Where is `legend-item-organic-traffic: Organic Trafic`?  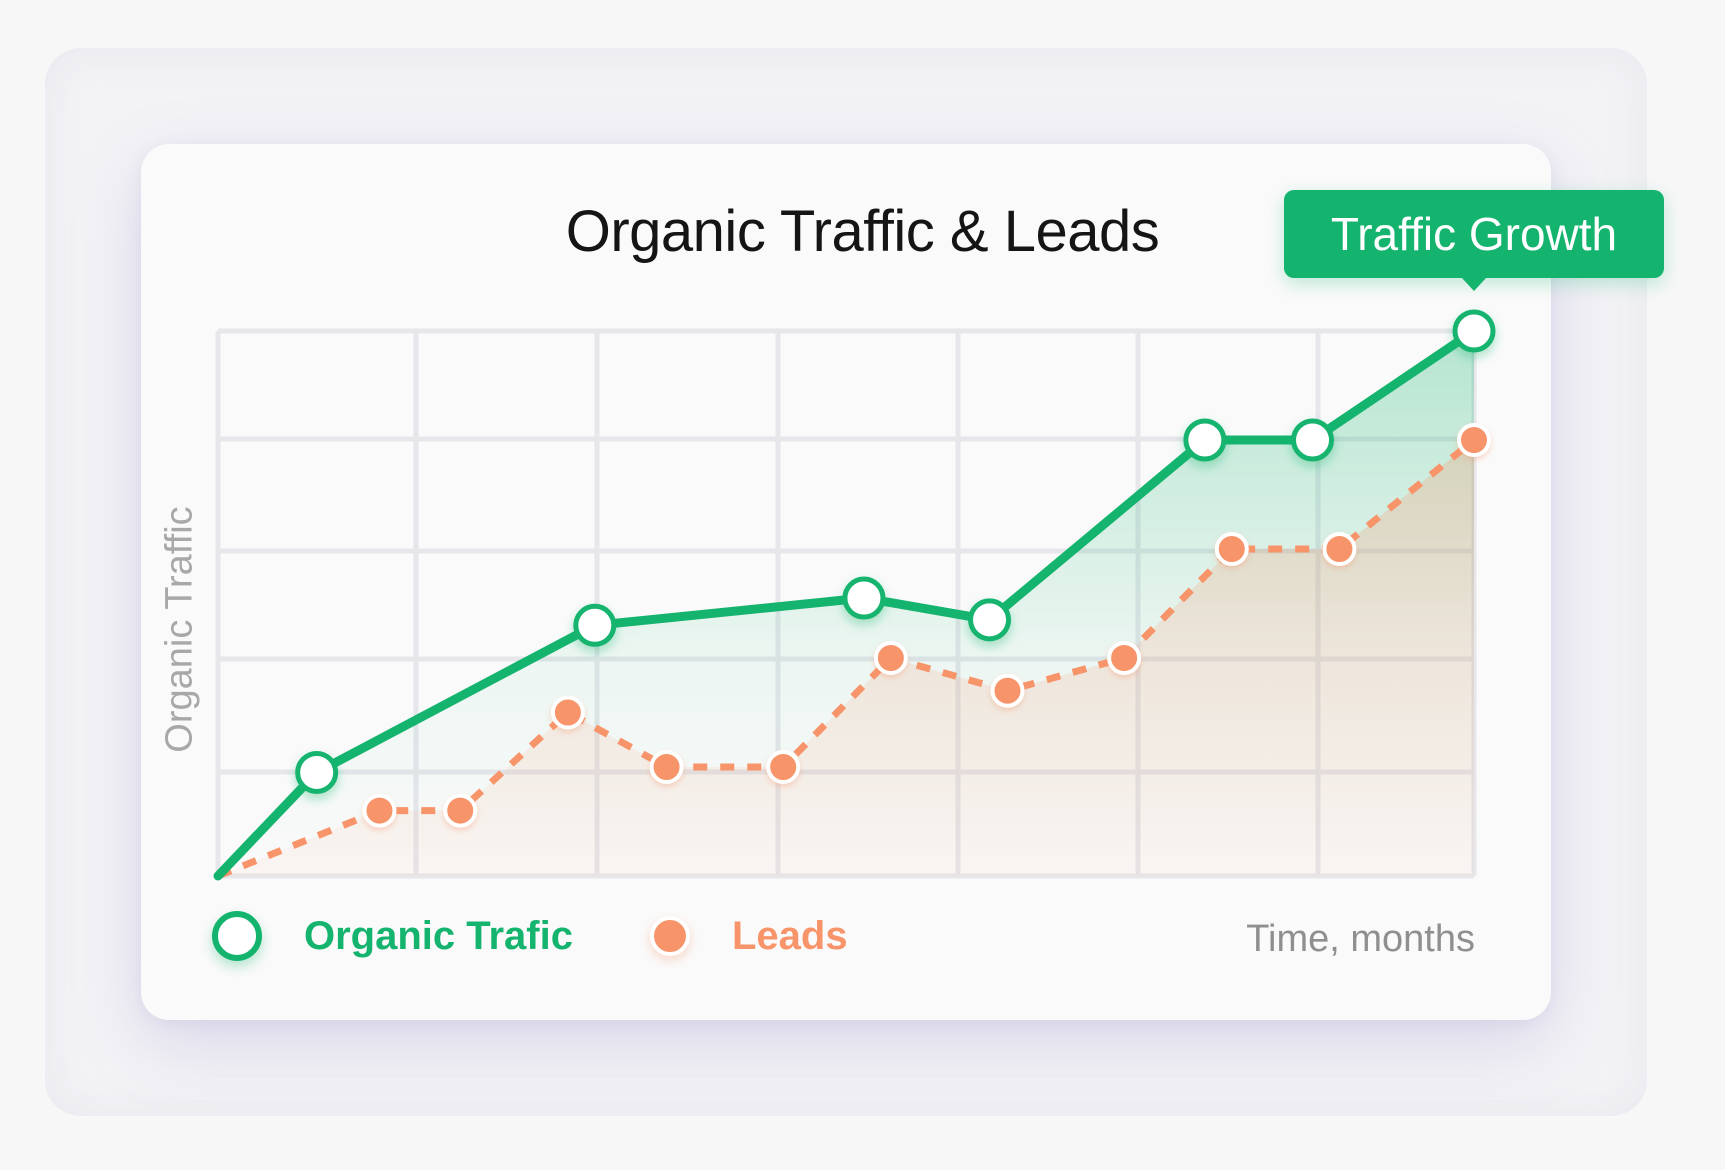
legend-item-organic-traffic: Organic Trafic is located at coordinates (392, 936).